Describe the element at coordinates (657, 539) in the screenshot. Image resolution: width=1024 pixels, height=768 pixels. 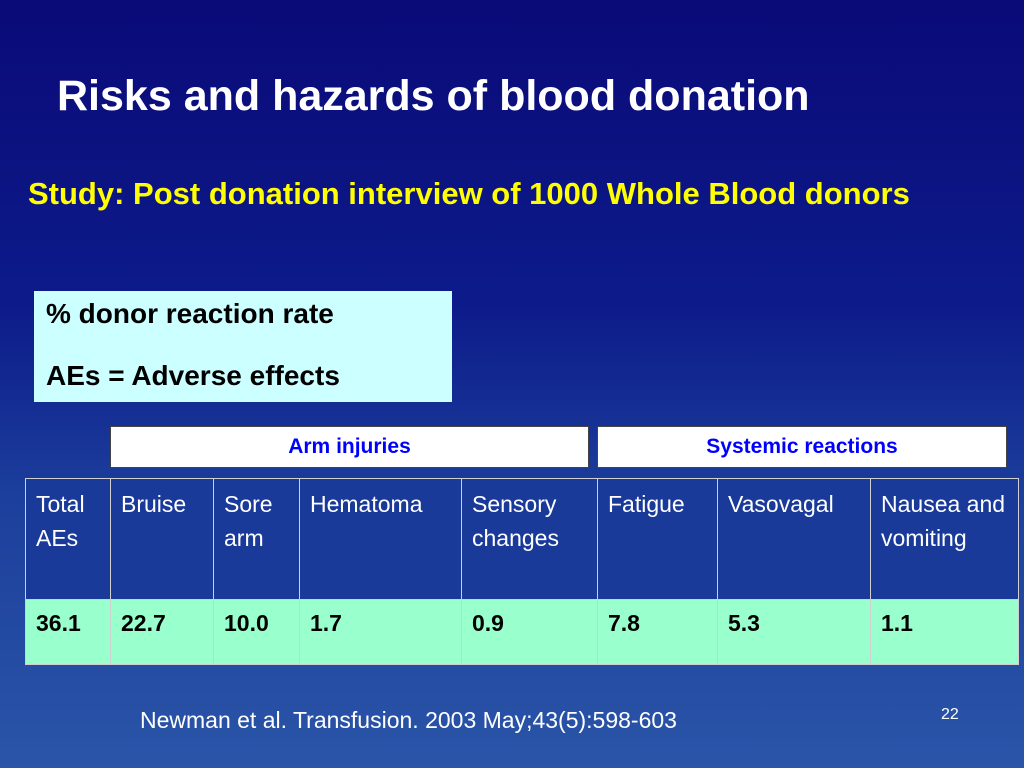
I see `header-fatigue: Fatigue` at that location.